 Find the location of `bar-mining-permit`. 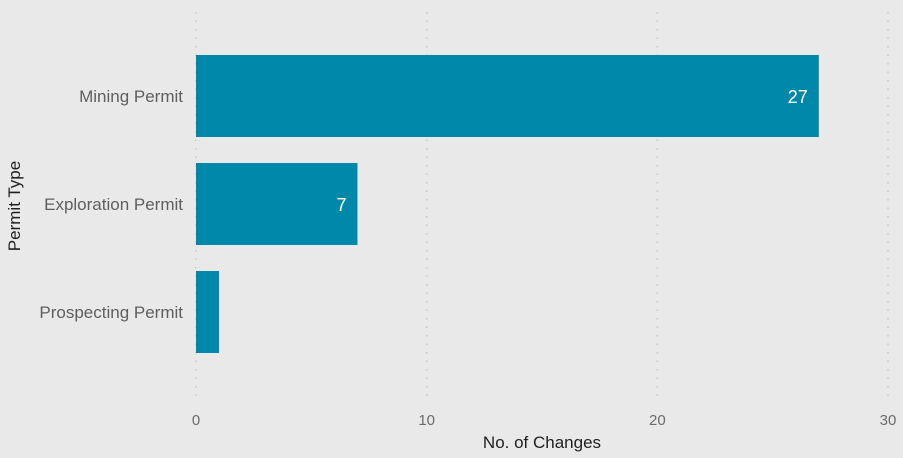

bar-mining-permit is located at coordinates (507, 96).